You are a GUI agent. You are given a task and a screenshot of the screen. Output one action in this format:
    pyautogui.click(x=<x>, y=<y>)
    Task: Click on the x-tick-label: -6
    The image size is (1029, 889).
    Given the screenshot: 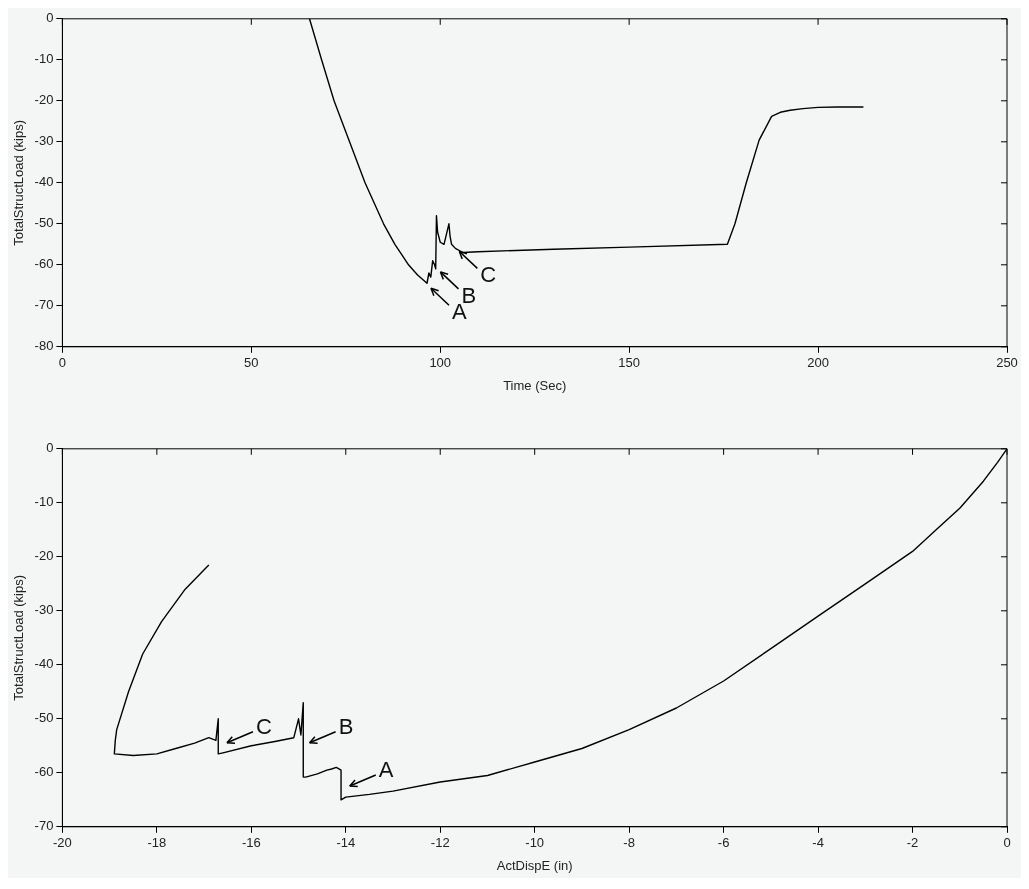 What is the action you would take?
    pyautogui.click(x=723, y=843)
    